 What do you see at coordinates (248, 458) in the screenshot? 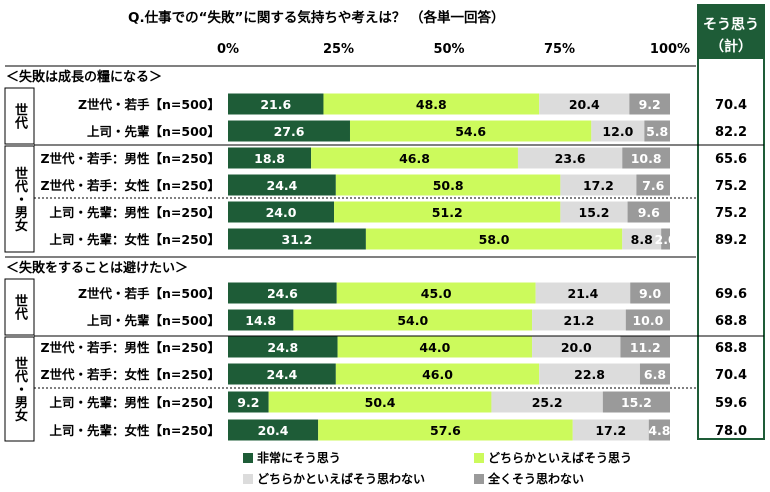
I see `legend-swatch-very-agree` at bounding box center [248, 458].